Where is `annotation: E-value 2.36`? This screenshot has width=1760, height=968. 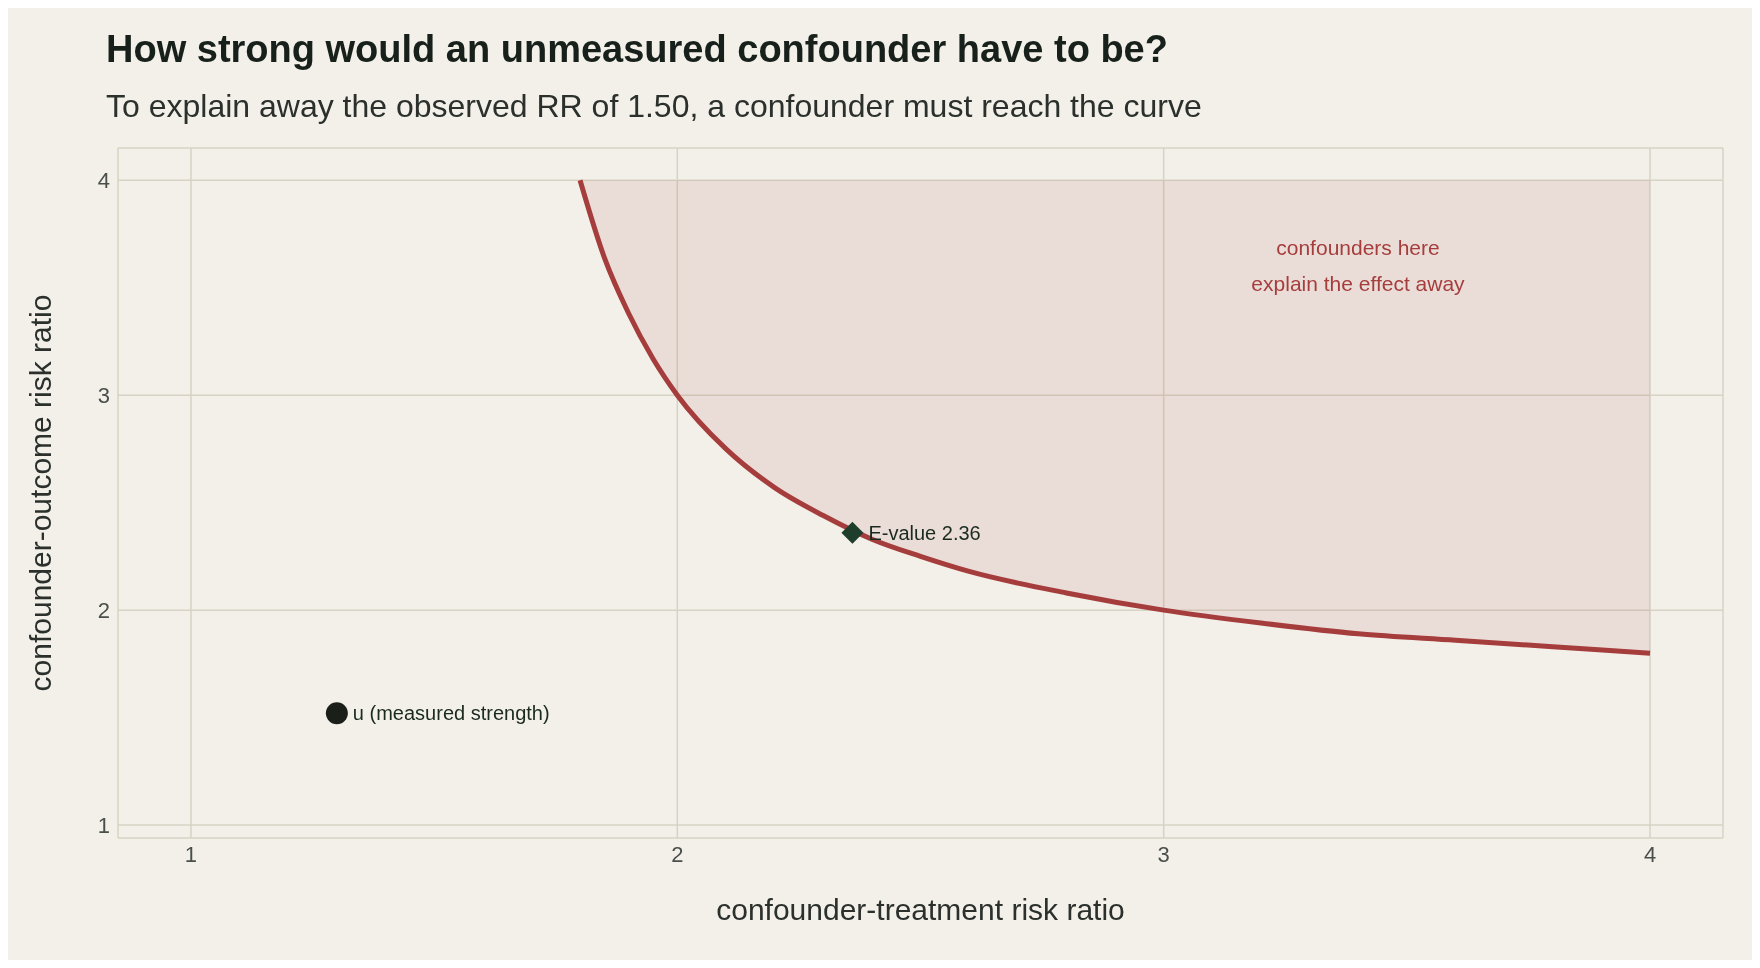
annotation: E-value 2.36 is located at coordinates (924, 532).